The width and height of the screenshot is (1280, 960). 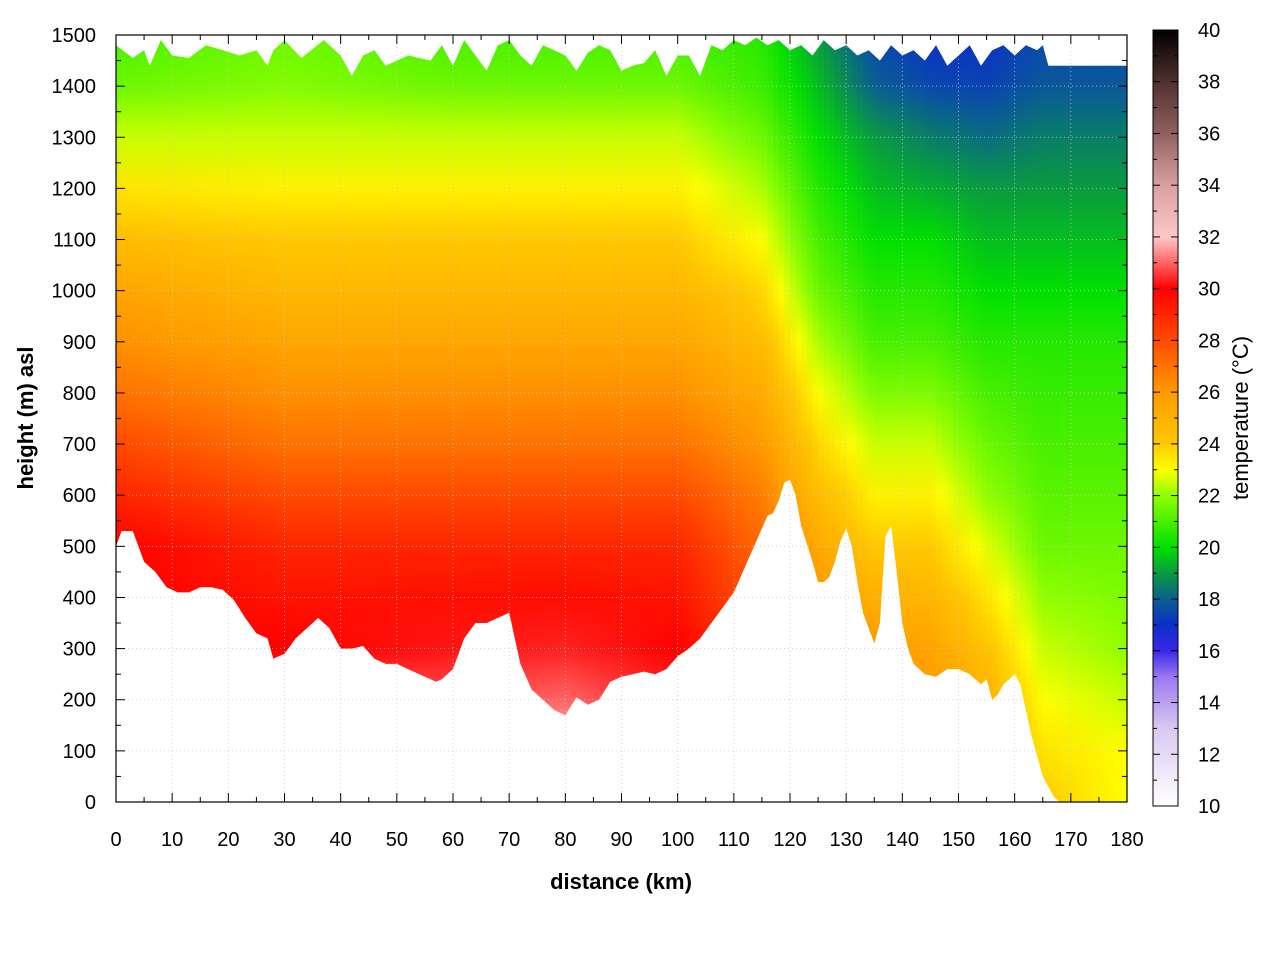 What do you see at coordinates (1209, 290) in the screenshot?
I see `colorbar-tick-label: 30` at bounding box center [1209, 290].